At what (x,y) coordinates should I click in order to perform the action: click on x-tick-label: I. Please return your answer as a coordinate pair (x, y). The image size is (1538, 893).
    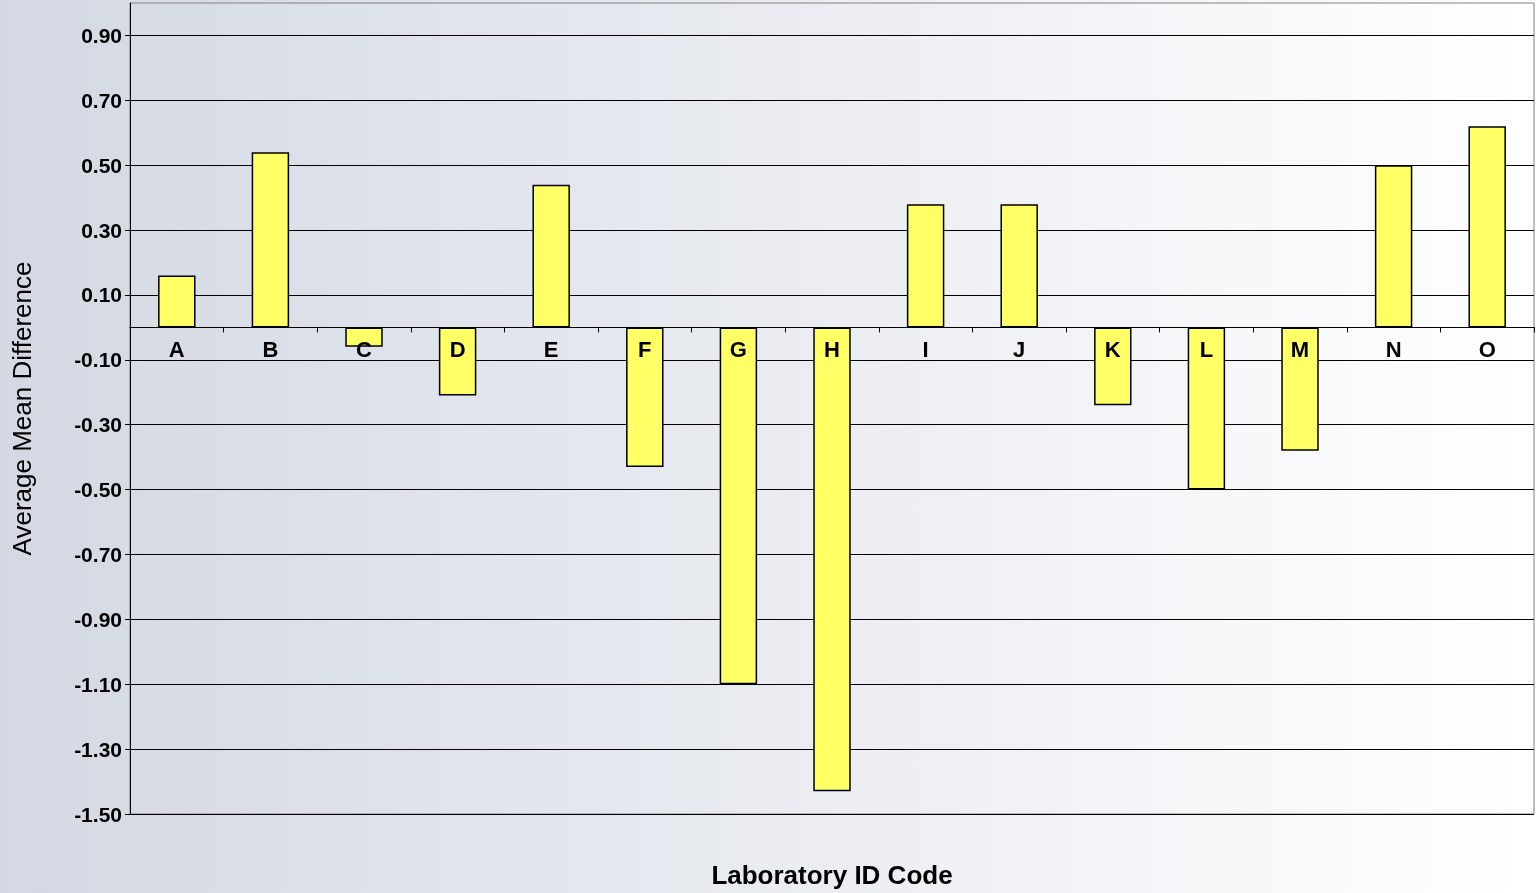
    Looking at the image, I should click on (925, 350).